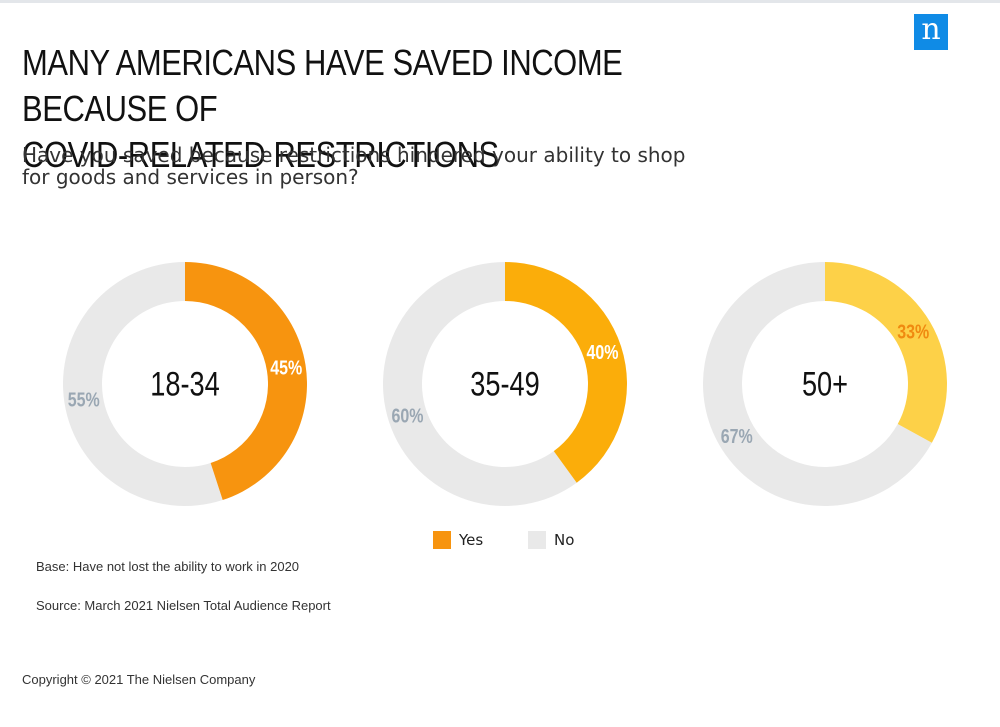  Describe the element at coordinates (564, 540) in the screenshot. I see `legend-label-no: No` at that location.